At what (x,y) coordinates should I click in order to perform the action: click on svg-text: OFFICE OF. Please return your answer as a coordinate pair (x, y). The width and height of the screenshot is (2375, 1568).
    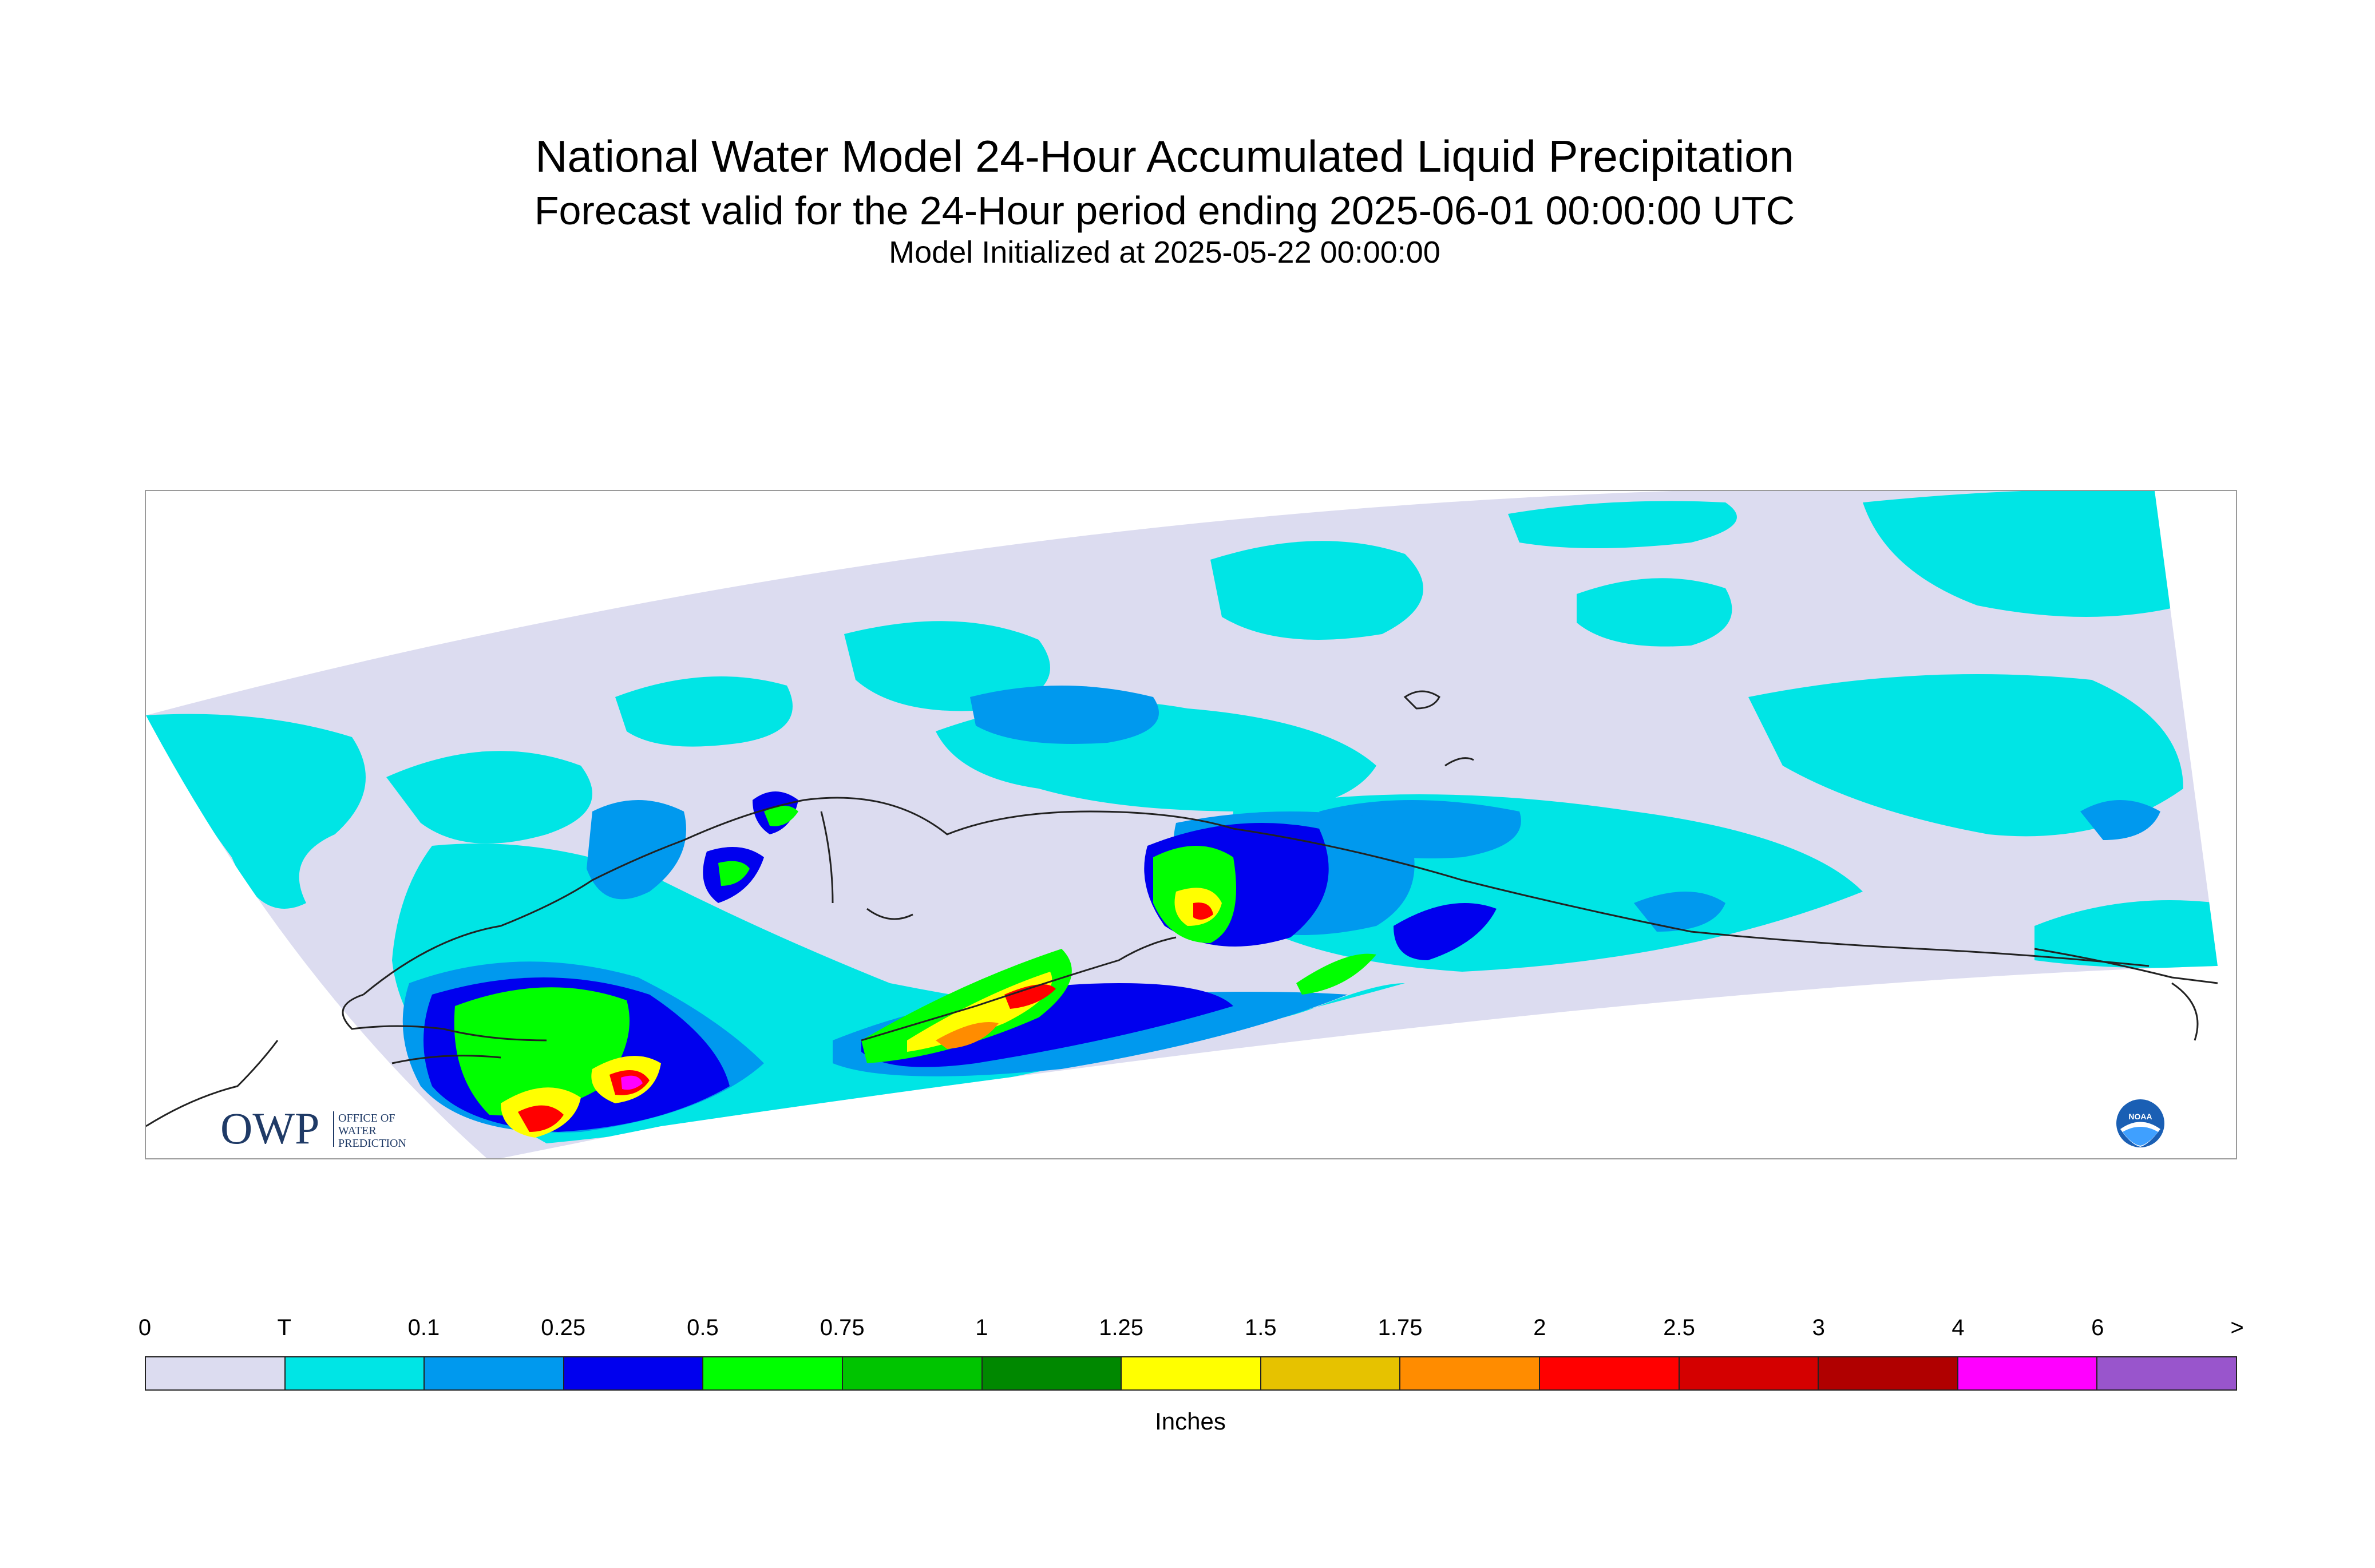
    Looking at the image, I should click on (367, 1118).